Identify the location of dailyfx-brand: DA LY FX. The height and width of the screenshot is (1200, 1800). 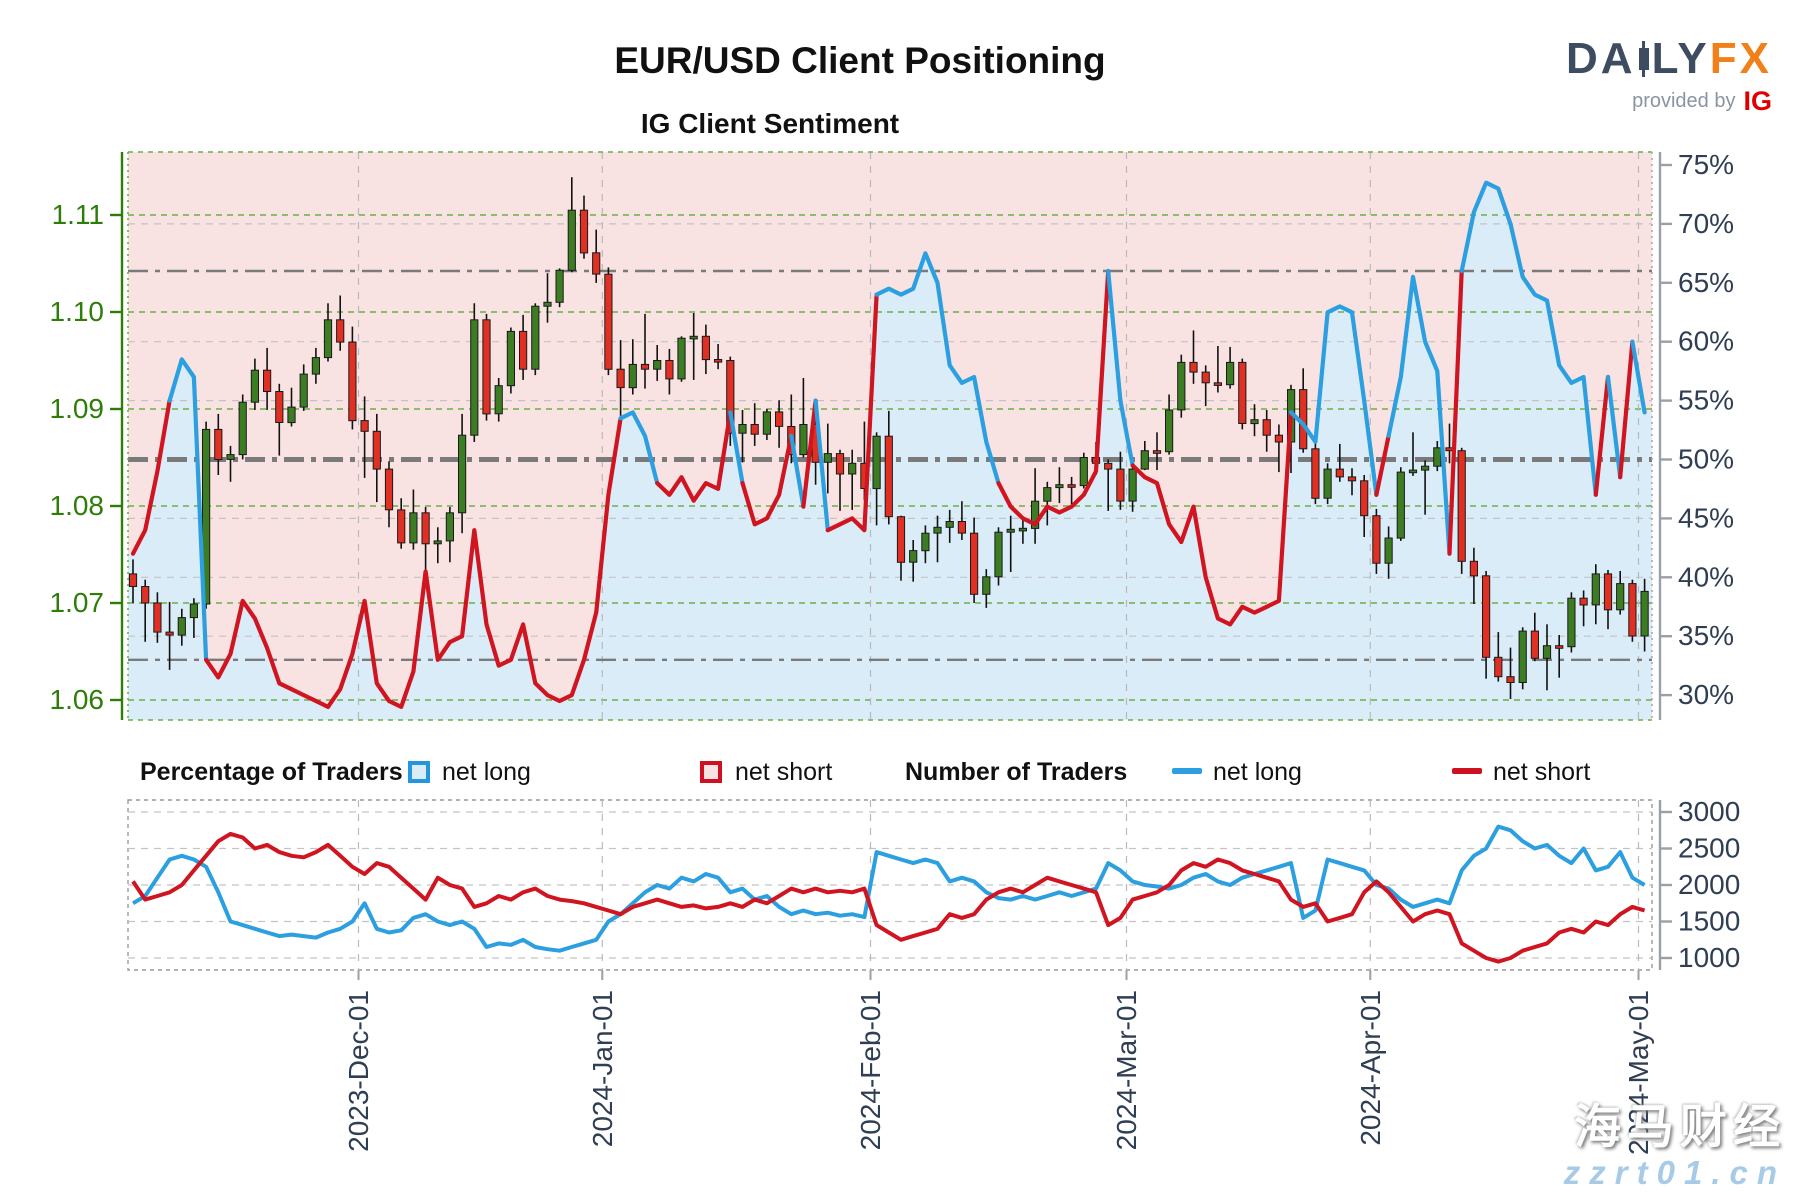
(1669, 59).